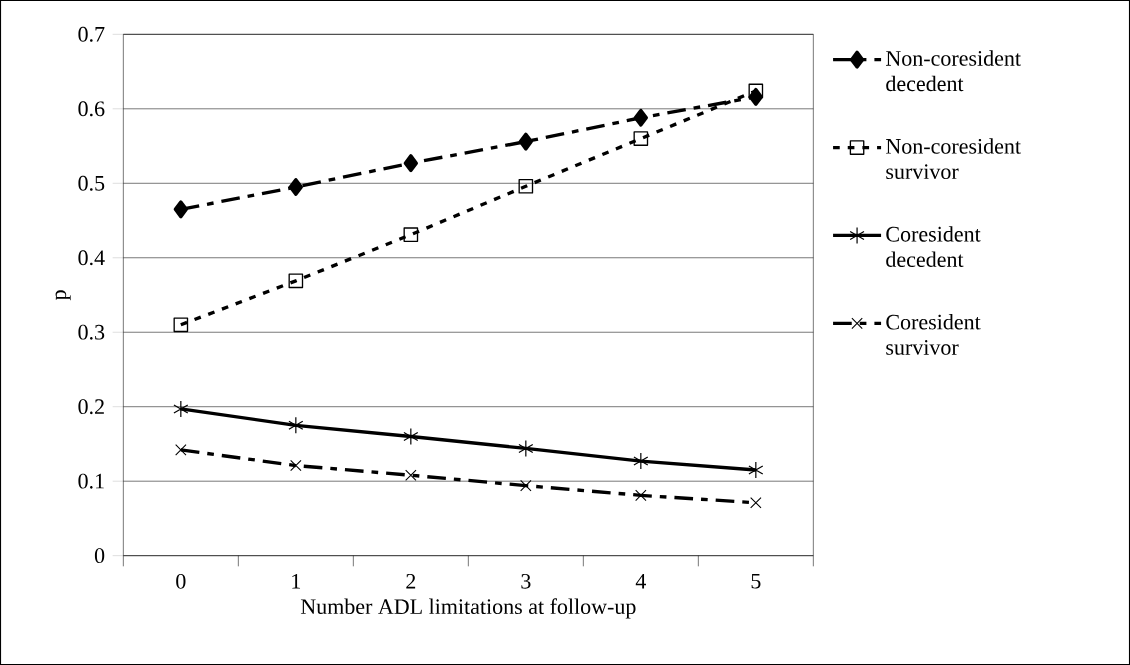 The height and width of the screenshot is (665, 1130). What do you see at coordinates (63, 295) in the screenshot?
I see `y-axis-title: p` at bounding box center [63, 295].